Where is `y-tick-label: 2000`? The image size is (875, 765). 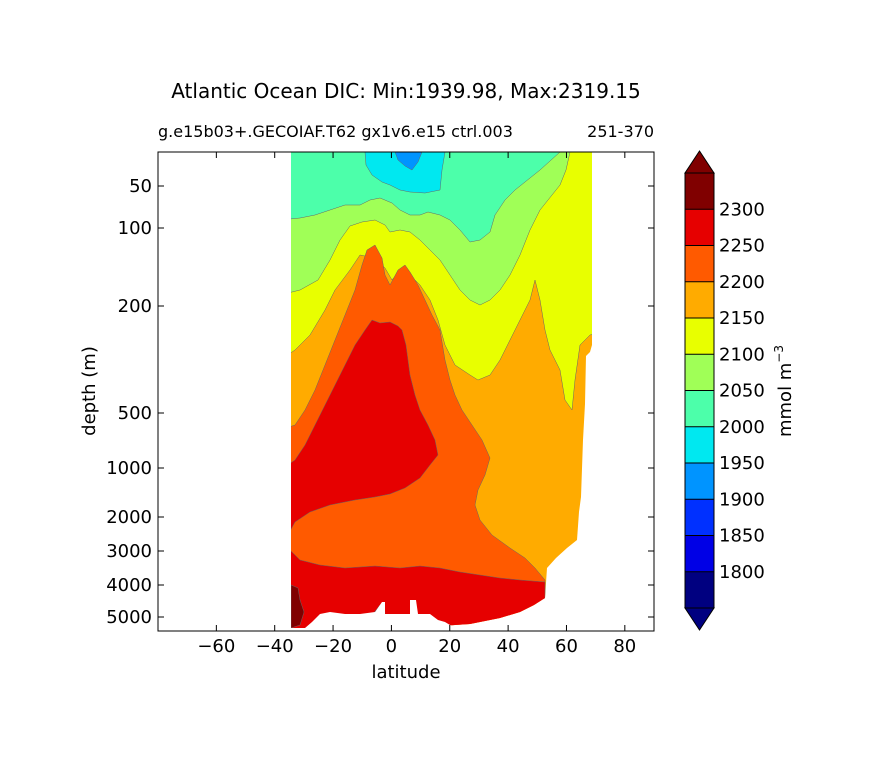
y-tick-label: 2000 is located at coordinates (129, 517).